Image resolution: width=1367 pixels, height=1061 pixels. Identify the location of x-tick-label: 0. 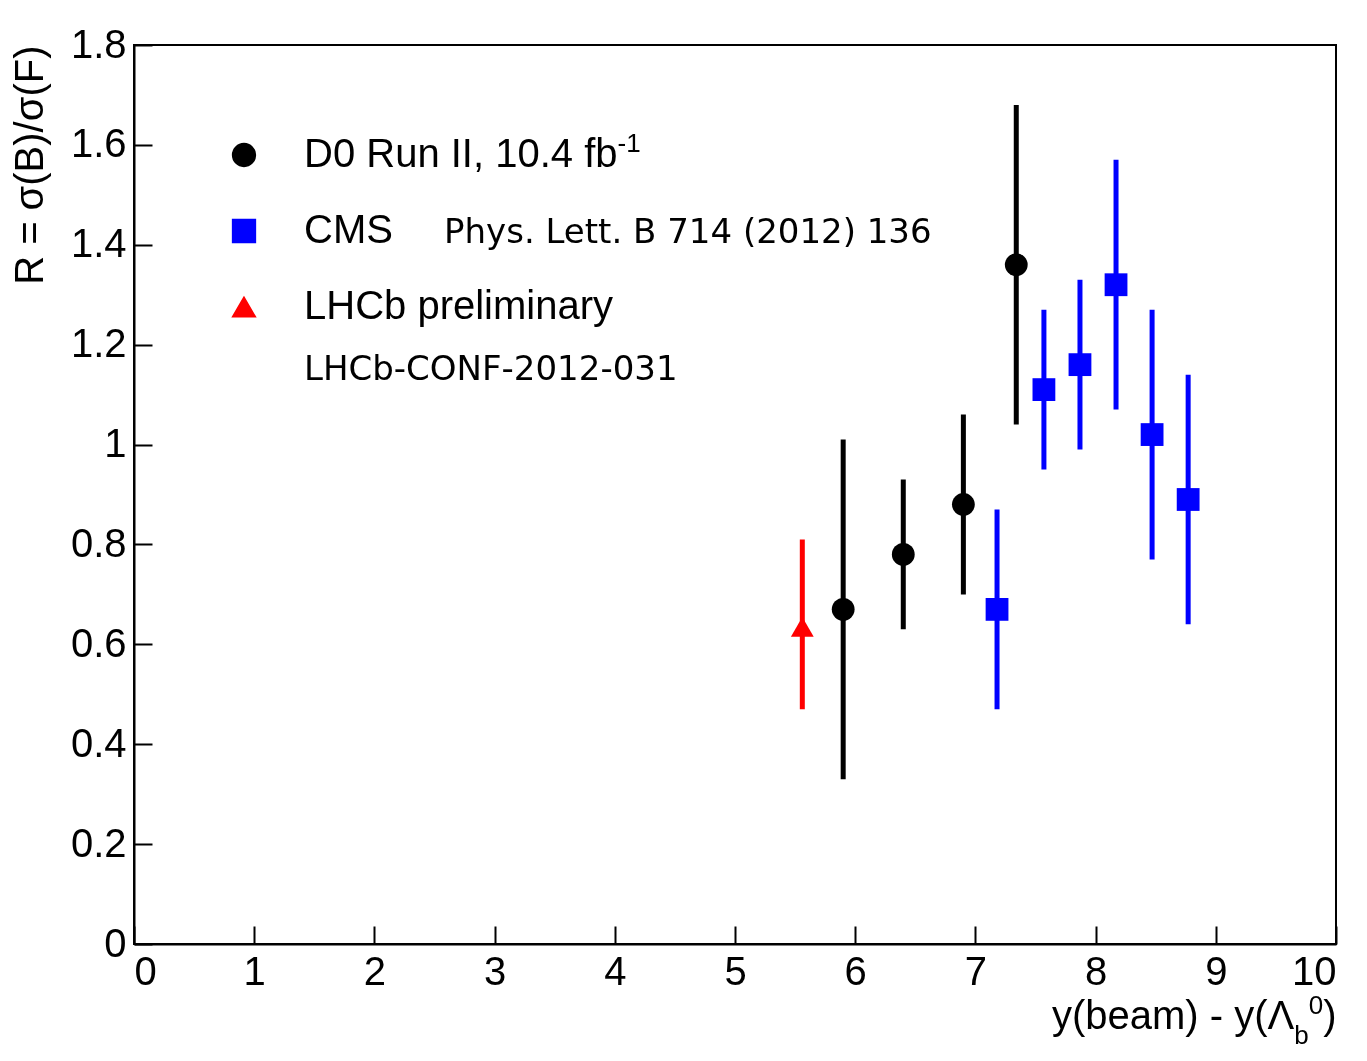
(145, 970).